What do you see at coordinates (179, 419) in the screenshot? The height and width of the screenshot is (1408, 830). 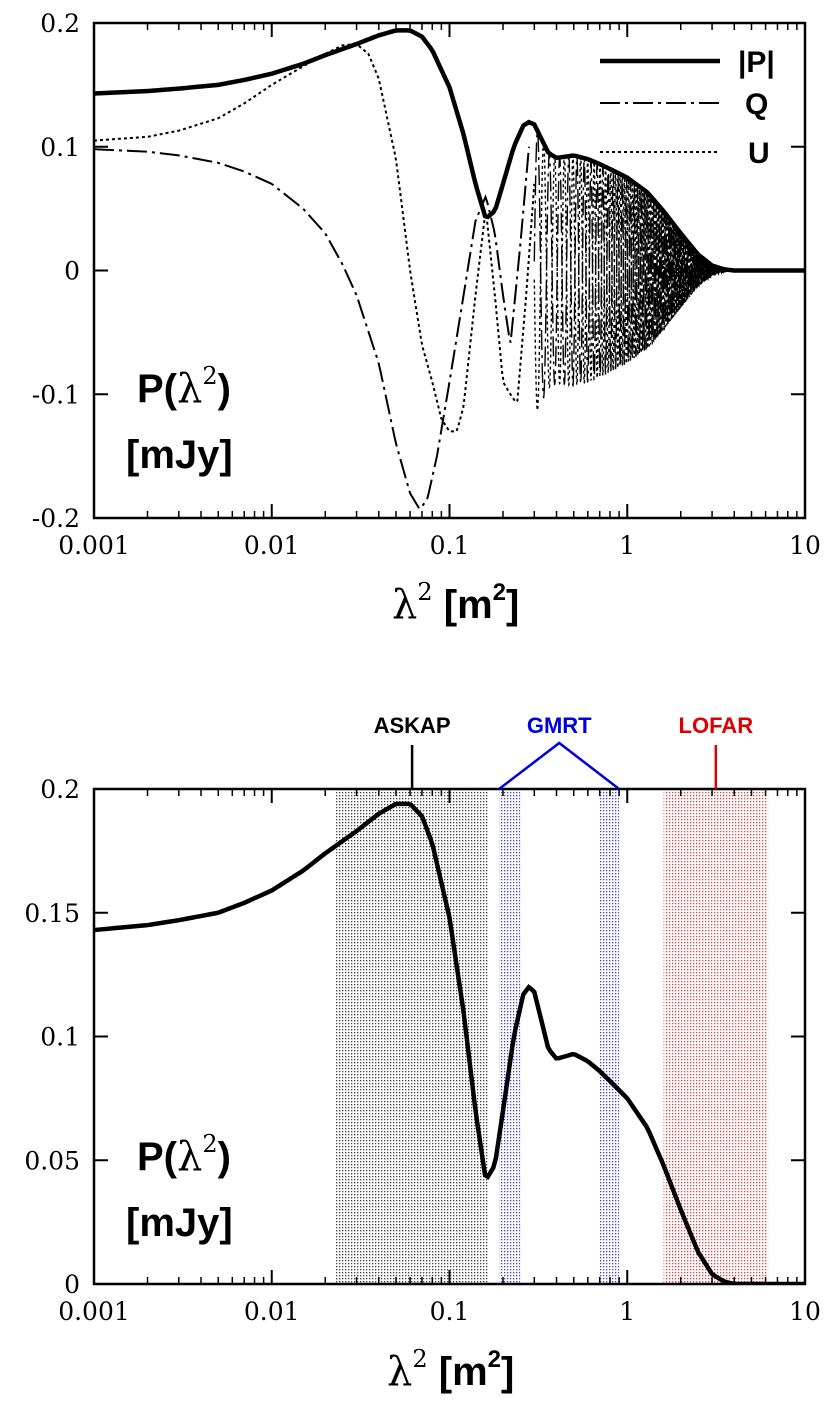 I see `top-ylabel: P(λ2) [mJy]` at bounding box center [179, 419].